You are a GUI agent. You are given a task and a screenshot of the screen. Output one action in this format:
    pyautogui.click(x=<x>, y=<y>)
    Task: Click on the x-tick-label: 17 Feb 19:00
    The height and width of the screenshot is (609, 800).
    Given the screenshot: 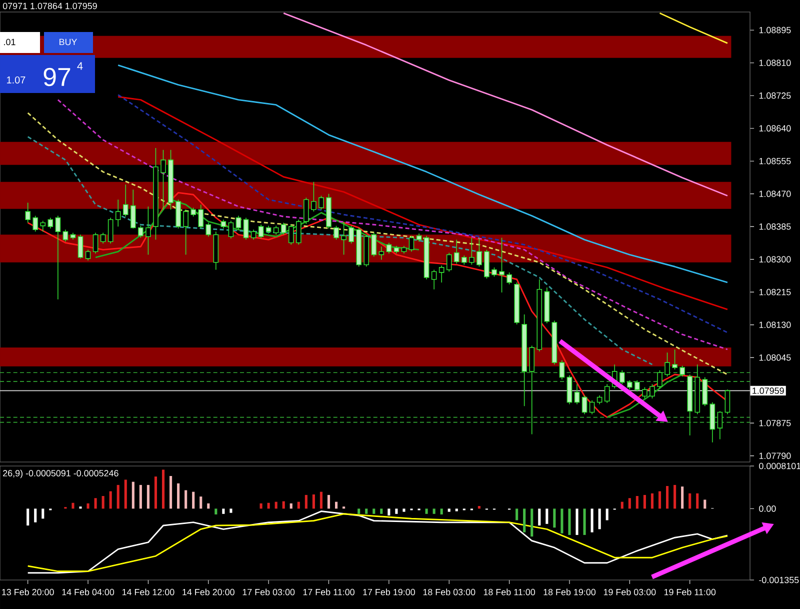 What is the action you would take?
    pyautogui.click(x=389, y=592)
    